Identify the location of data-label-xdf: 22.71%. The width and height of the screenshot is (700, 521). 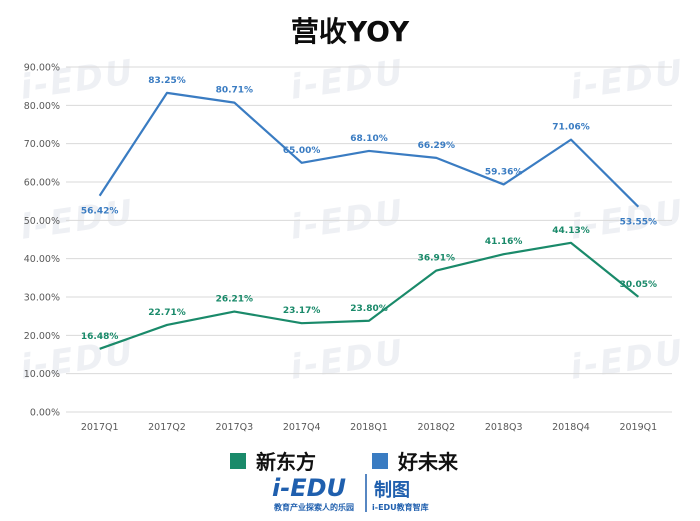
(167, 313).